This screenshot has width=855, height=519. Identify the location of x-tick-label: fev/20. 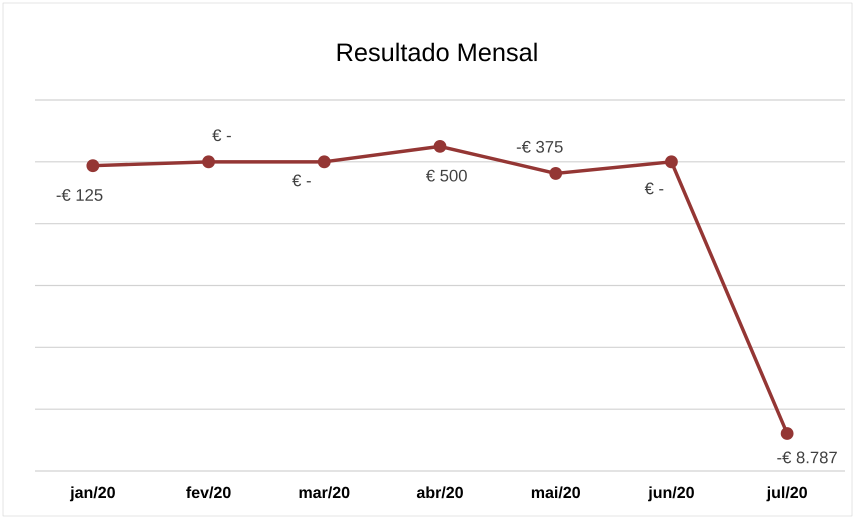
(208, 492).